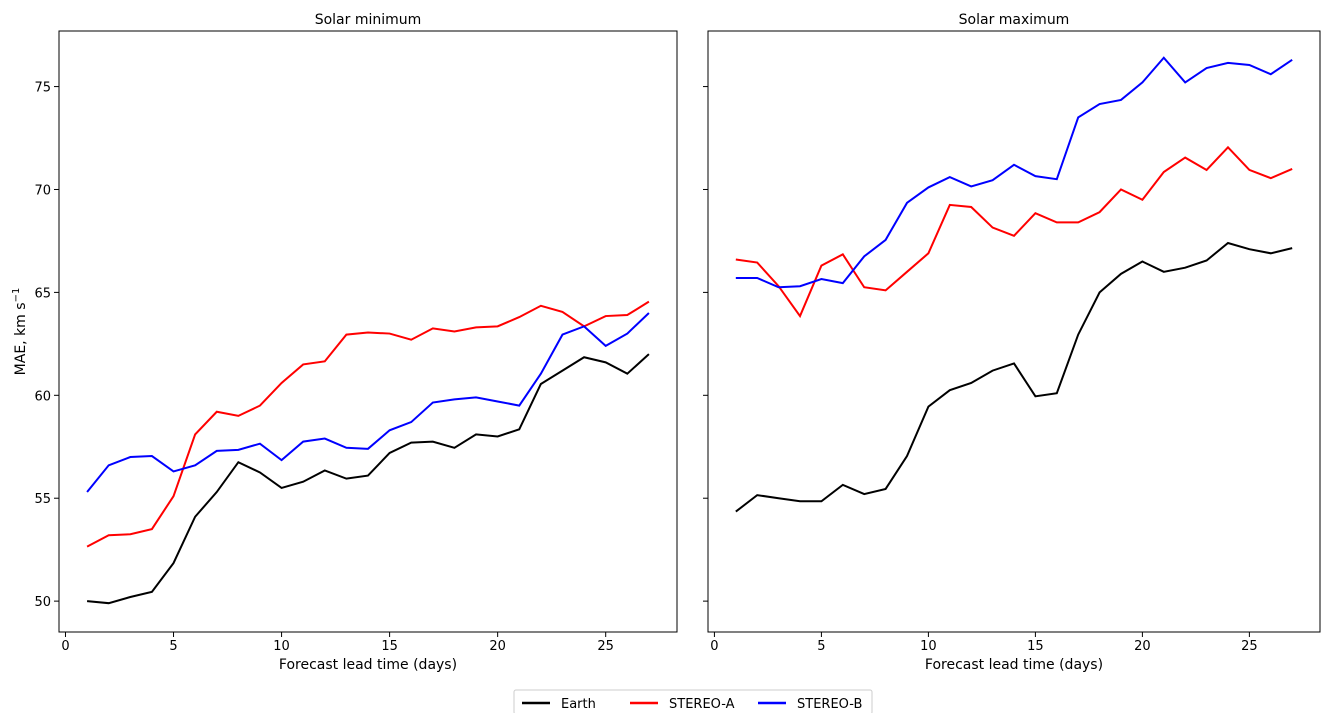 This screenshot has height=713, width=1329. What do you see at coordinates (42, 499) in the screenshot?
I see `y-tick-label: 55` at bounding box center [42, 499].